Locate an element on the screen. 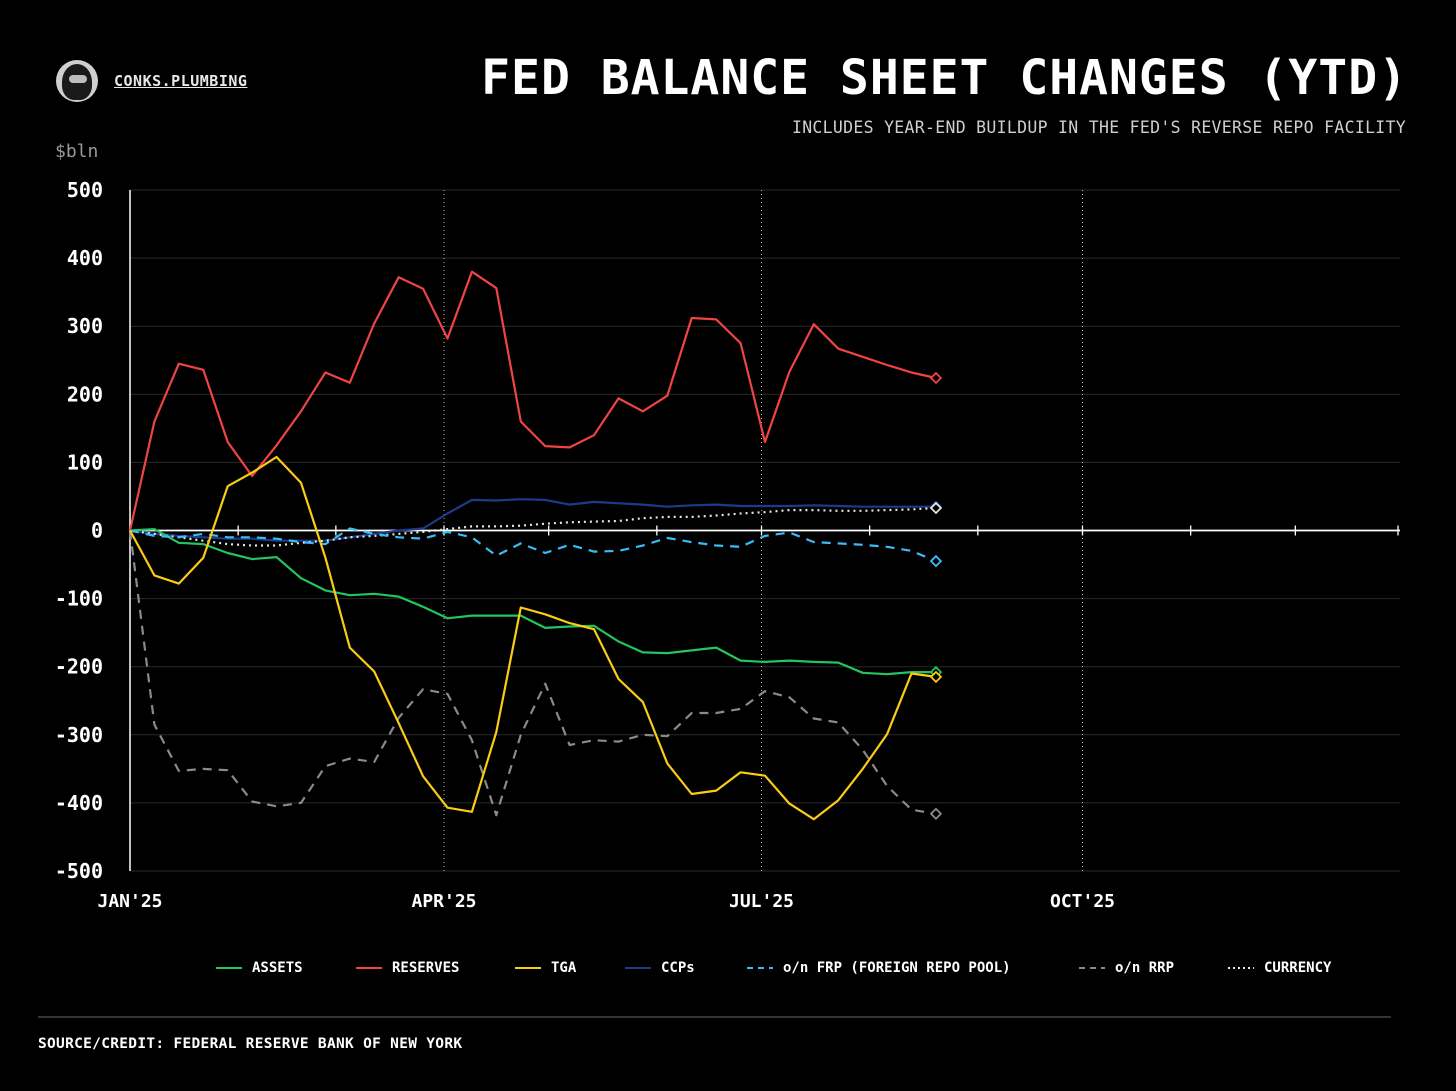  brand: CONKS.PLUMBING is located at coordinates (151, 81).